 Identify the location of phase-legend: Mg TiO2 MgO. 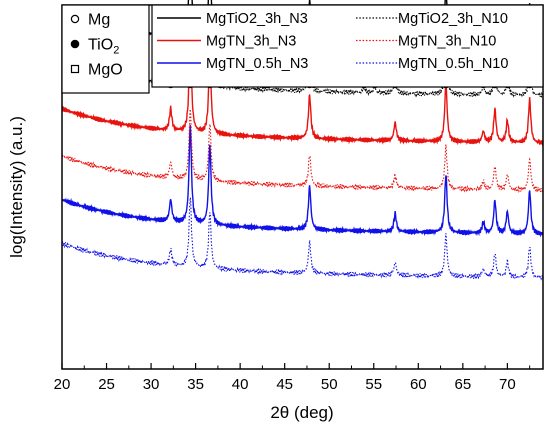
(105, 49).